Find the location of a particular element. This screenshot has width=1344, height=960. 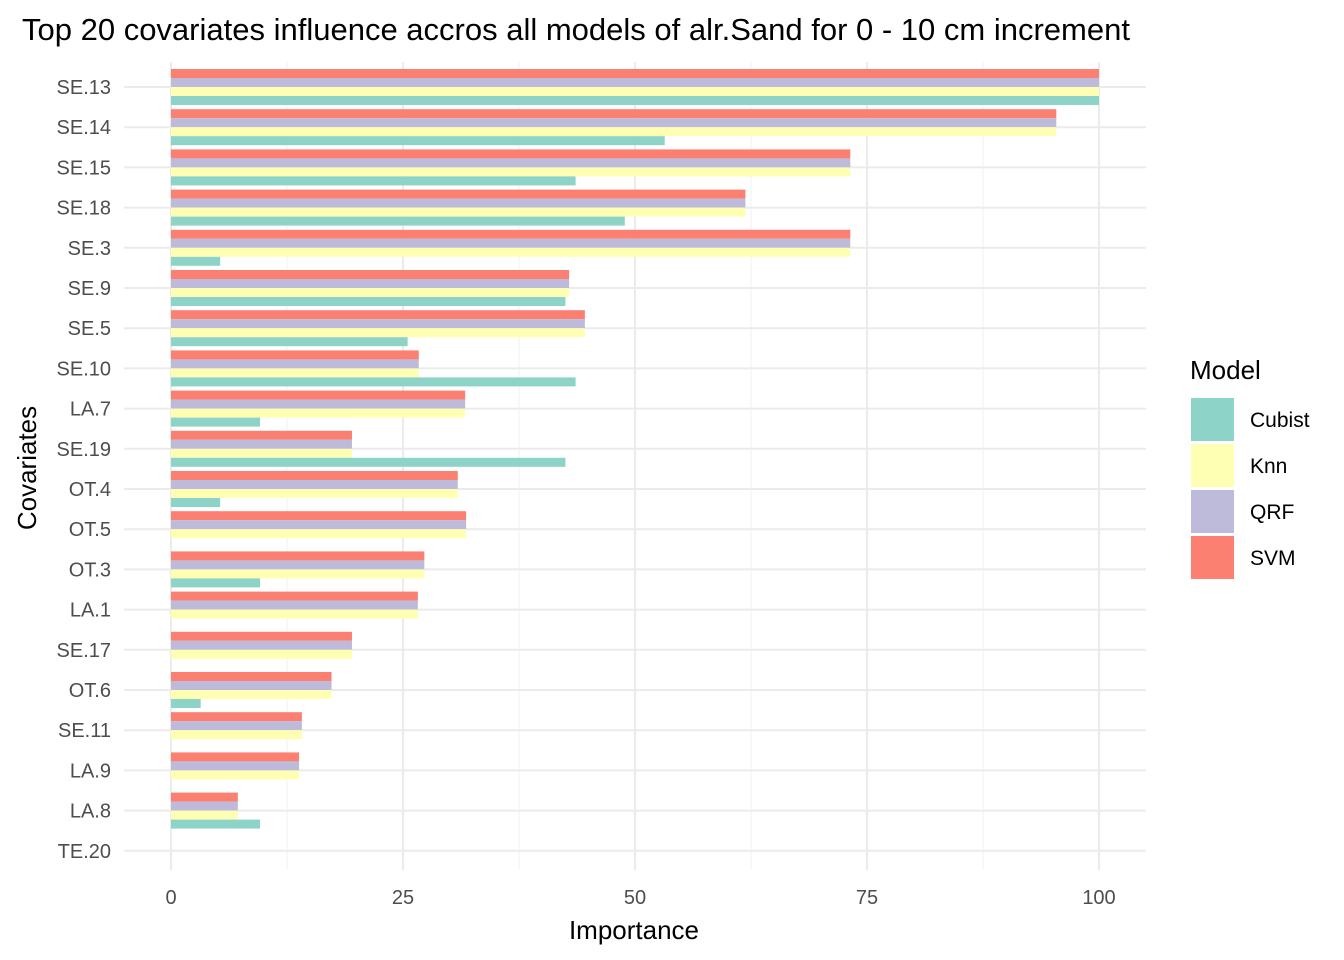

y-tick-label: SE.17 is located at coordinates (84, 651).